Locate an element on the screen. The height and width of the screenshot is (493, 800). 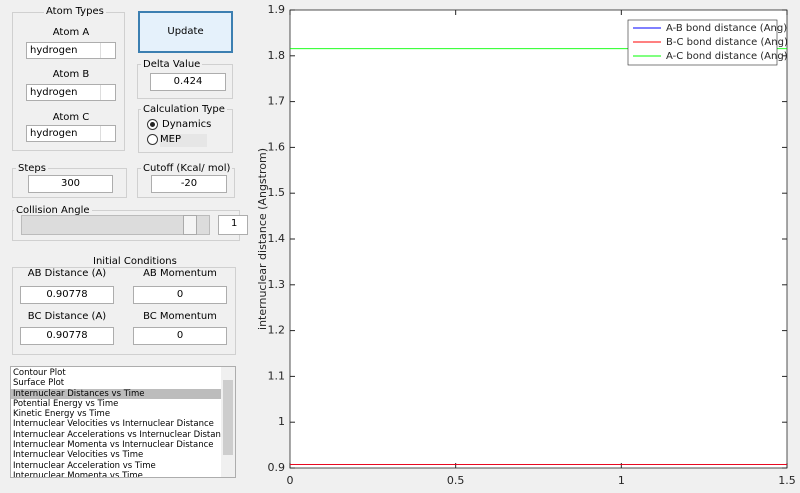
list-item: Internuclear Distances vs Time is located at coordinates (116, 393).